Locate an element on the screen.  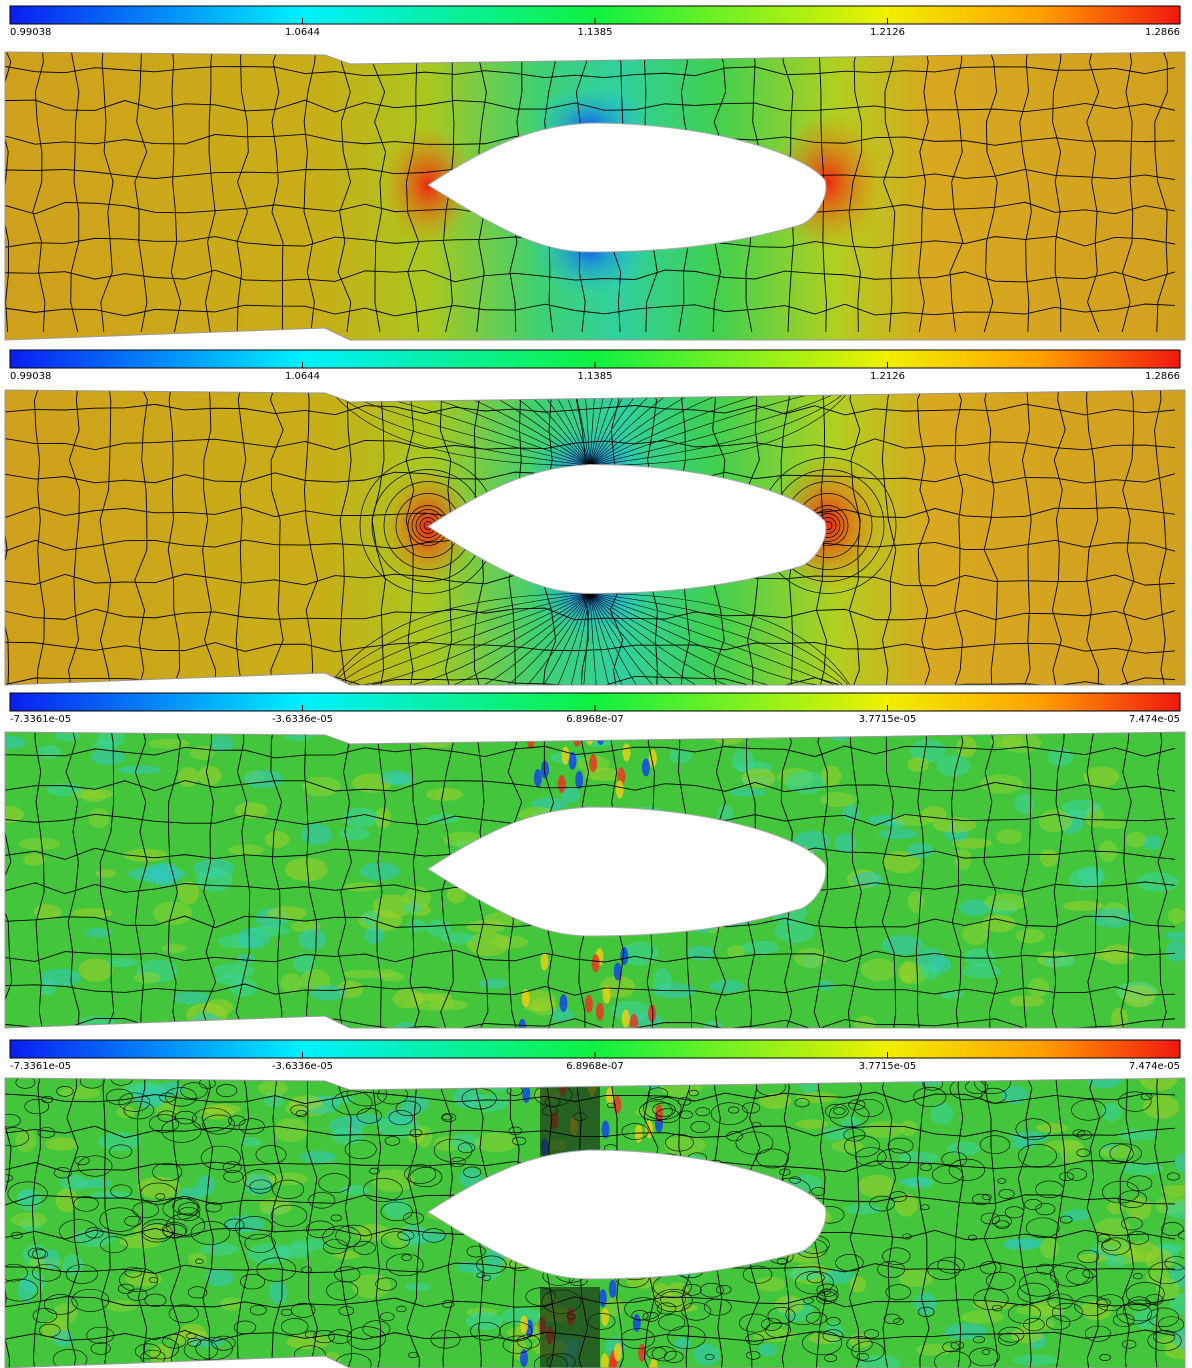
airfoil is located at coordinates (627, 871).